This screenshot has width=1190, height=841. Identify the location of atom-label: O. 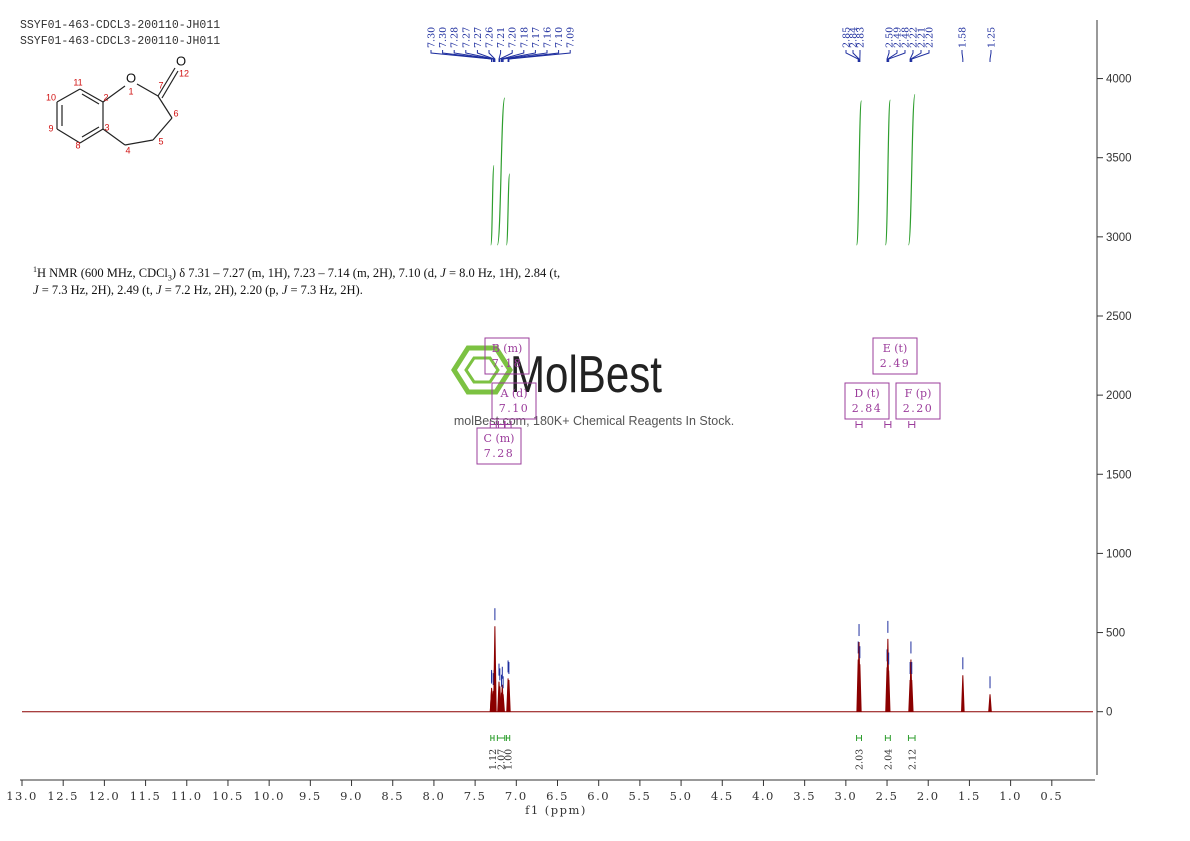
(131, 77).